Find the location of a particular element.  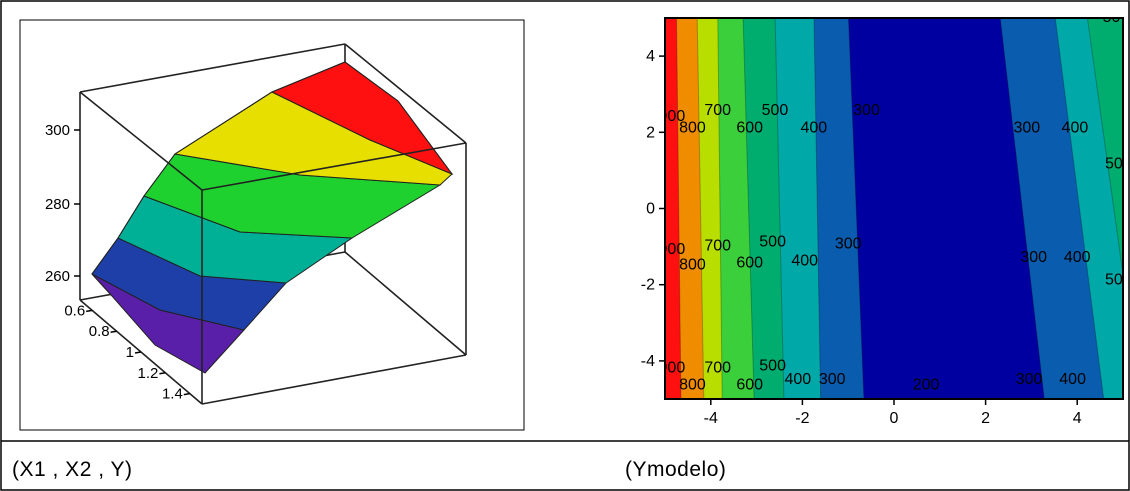

y-tick-label: 4 is located at coordinates (650, 56).